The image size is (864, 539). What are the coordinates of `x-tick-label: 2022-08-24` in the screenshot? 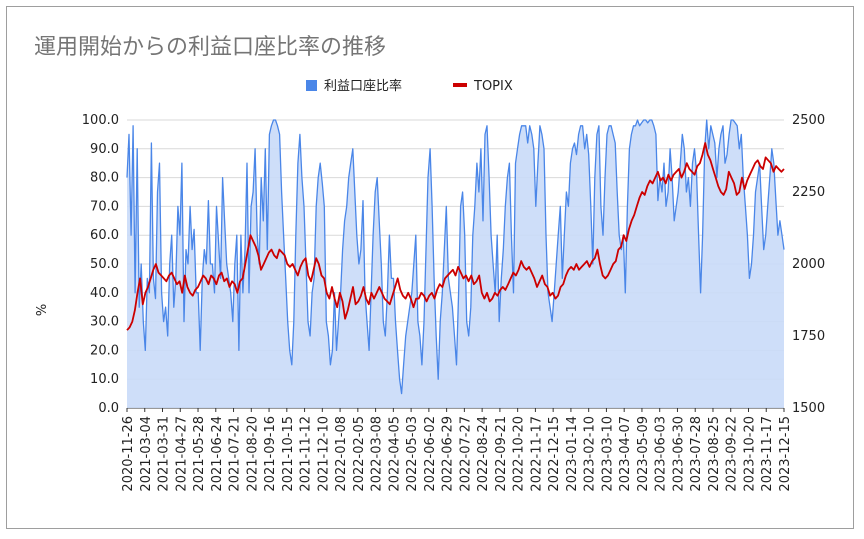 It's located at (483, 454).